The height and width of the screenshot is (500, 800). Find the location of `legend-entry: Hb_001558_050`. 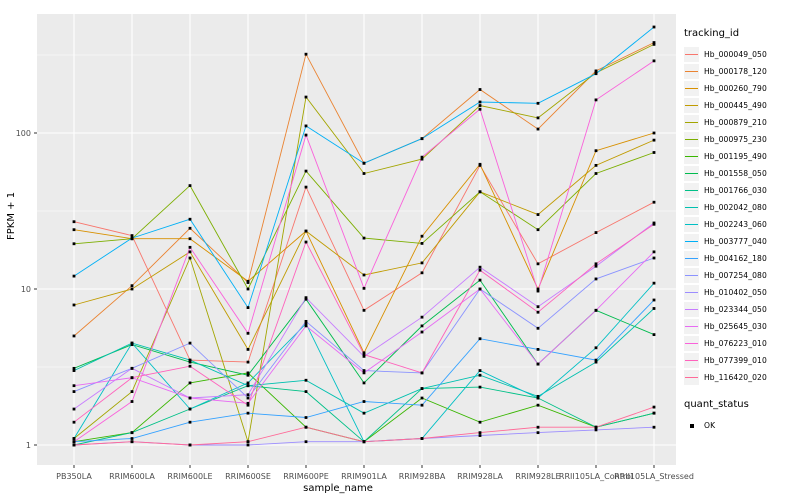

legend-entry: Hb_001558_050 is located at coordinates (741, 173).